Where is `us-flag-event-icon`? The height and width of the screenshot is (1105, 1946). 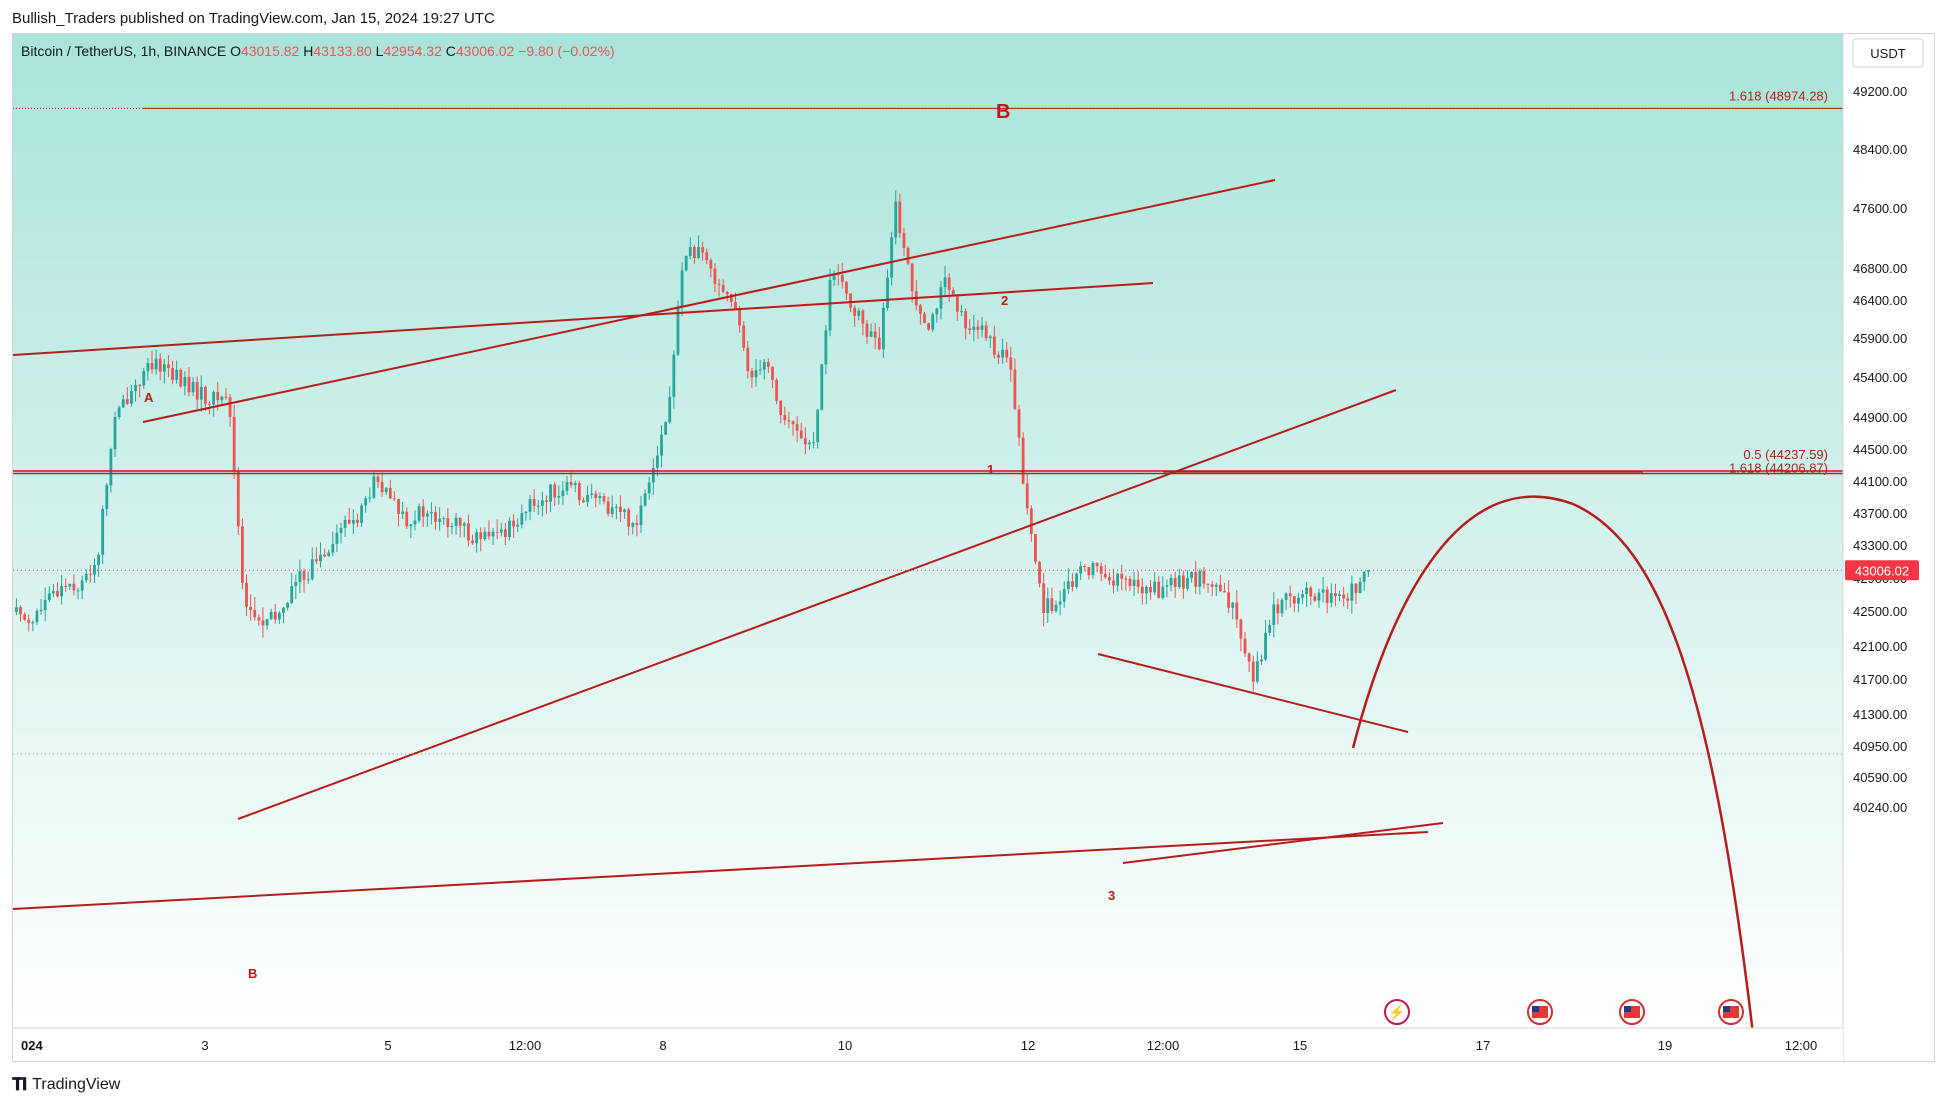
us-flag-event-icon is located at coordinates (1632, 1012).